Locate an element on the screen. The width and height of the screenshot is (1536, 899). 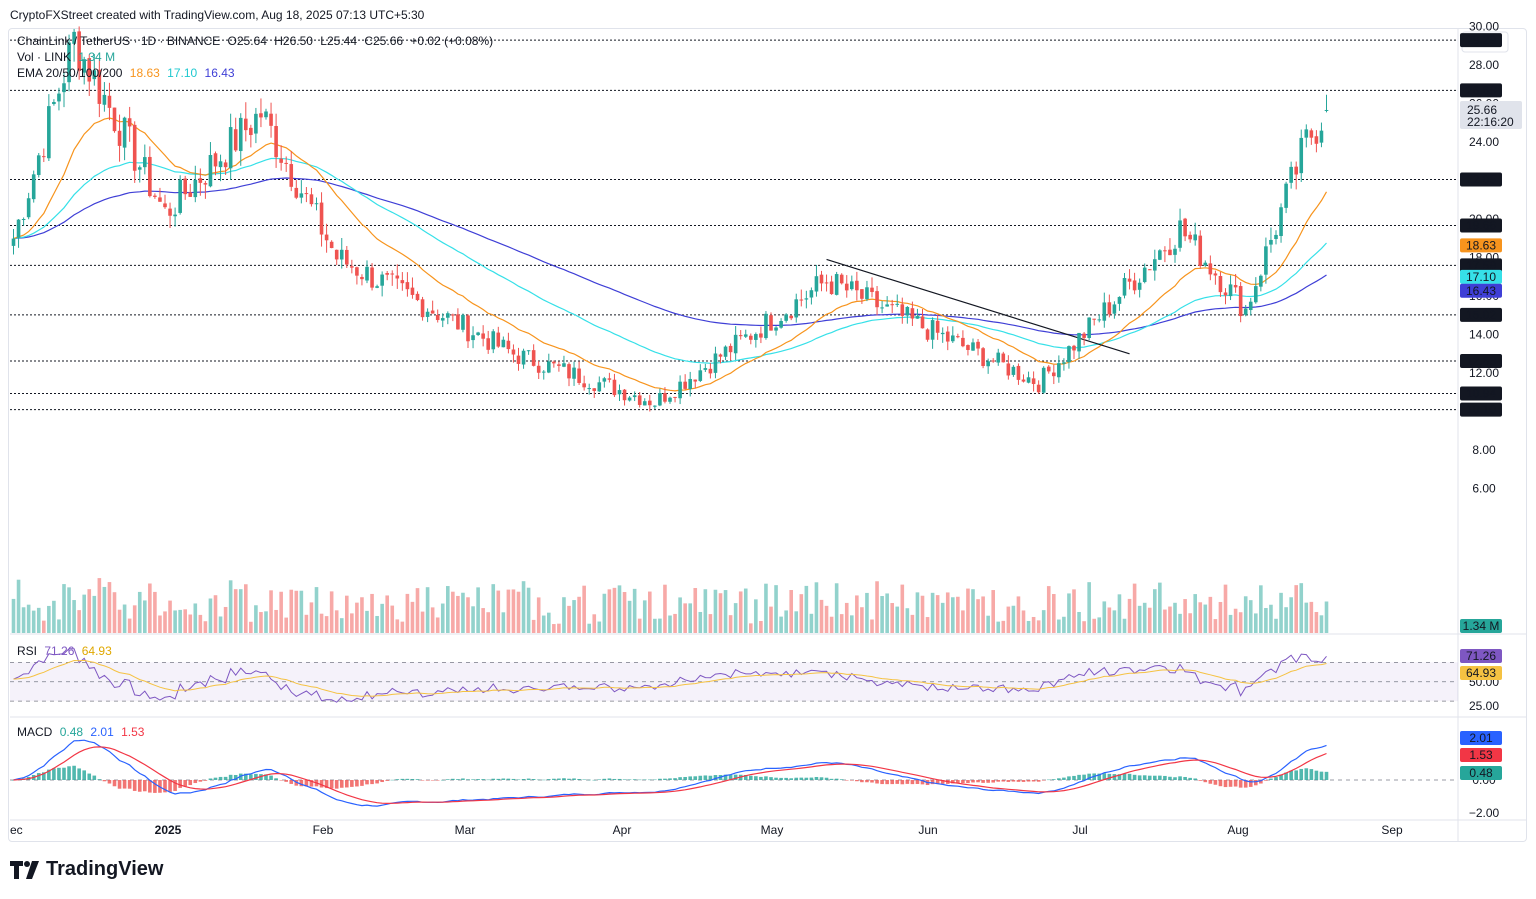
legend-pair: ChainLink / TetherUS · 1D · BINANCE is located at coordinates (119, 41).